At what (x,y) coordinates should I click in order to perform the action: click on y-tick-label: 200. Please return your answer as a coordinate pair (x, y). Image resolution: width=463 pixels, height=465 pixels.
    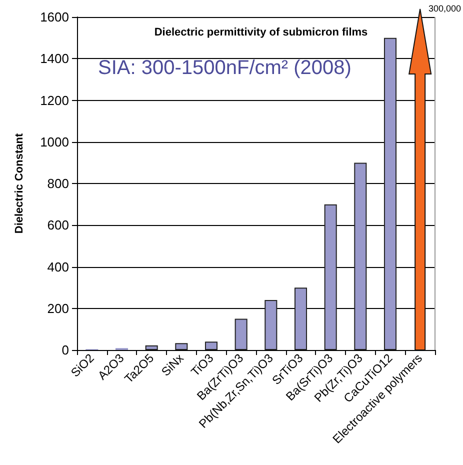
    Looking at the image, I should click on (58, 308).